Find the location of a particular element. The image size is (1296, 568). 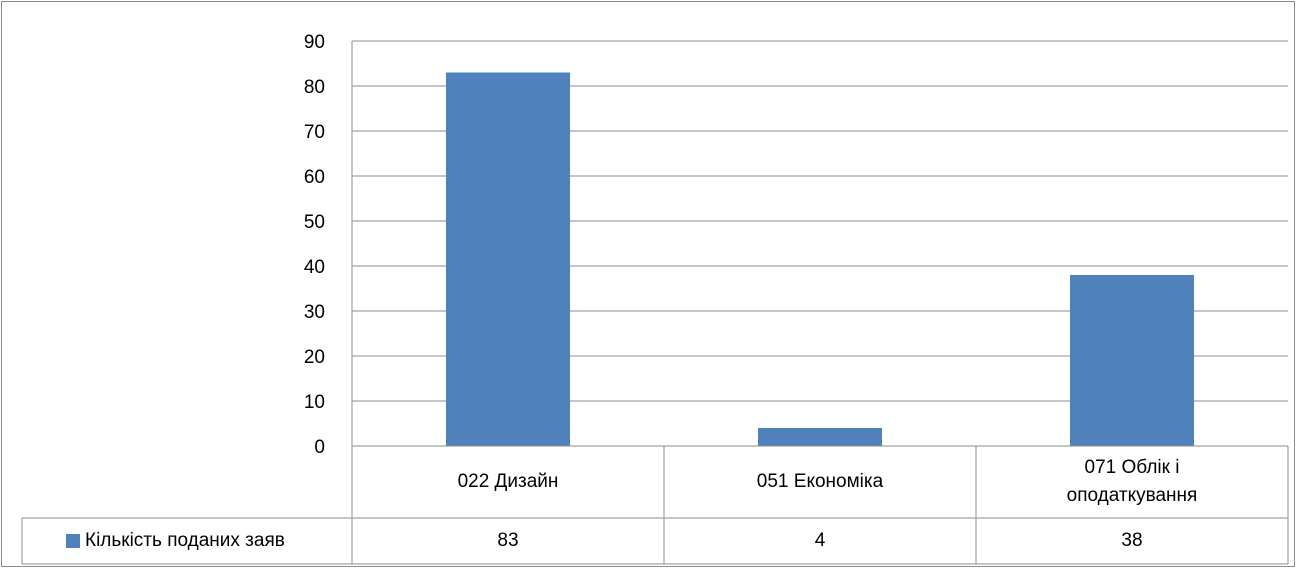

y-tick-label: 90 is located at coordinates (314, 42).